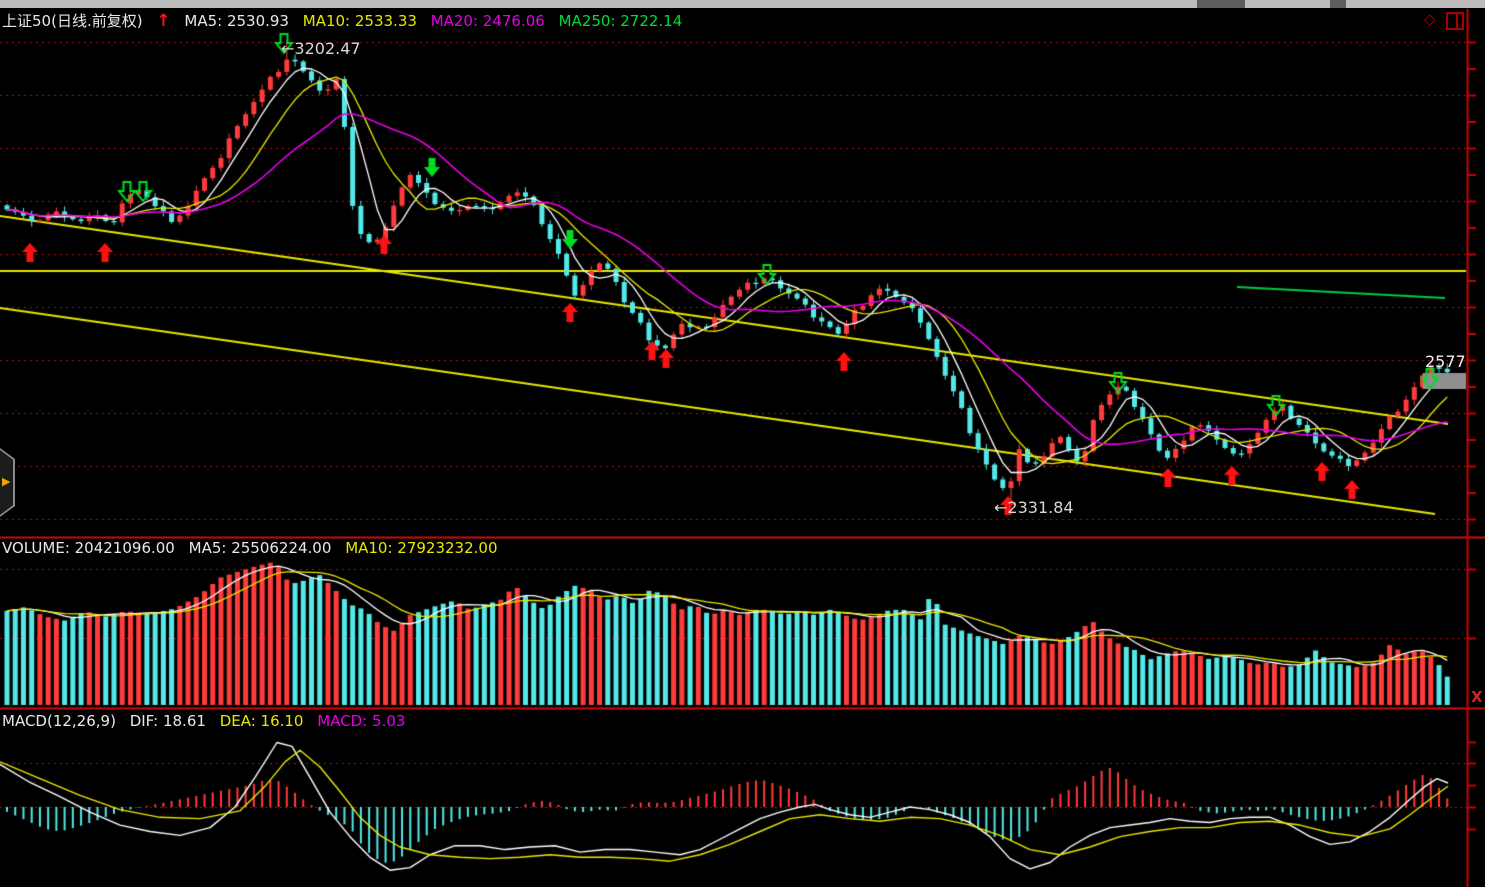  I want to click on volume-value: VOLUME: 20421096.00, so click(88, 548).